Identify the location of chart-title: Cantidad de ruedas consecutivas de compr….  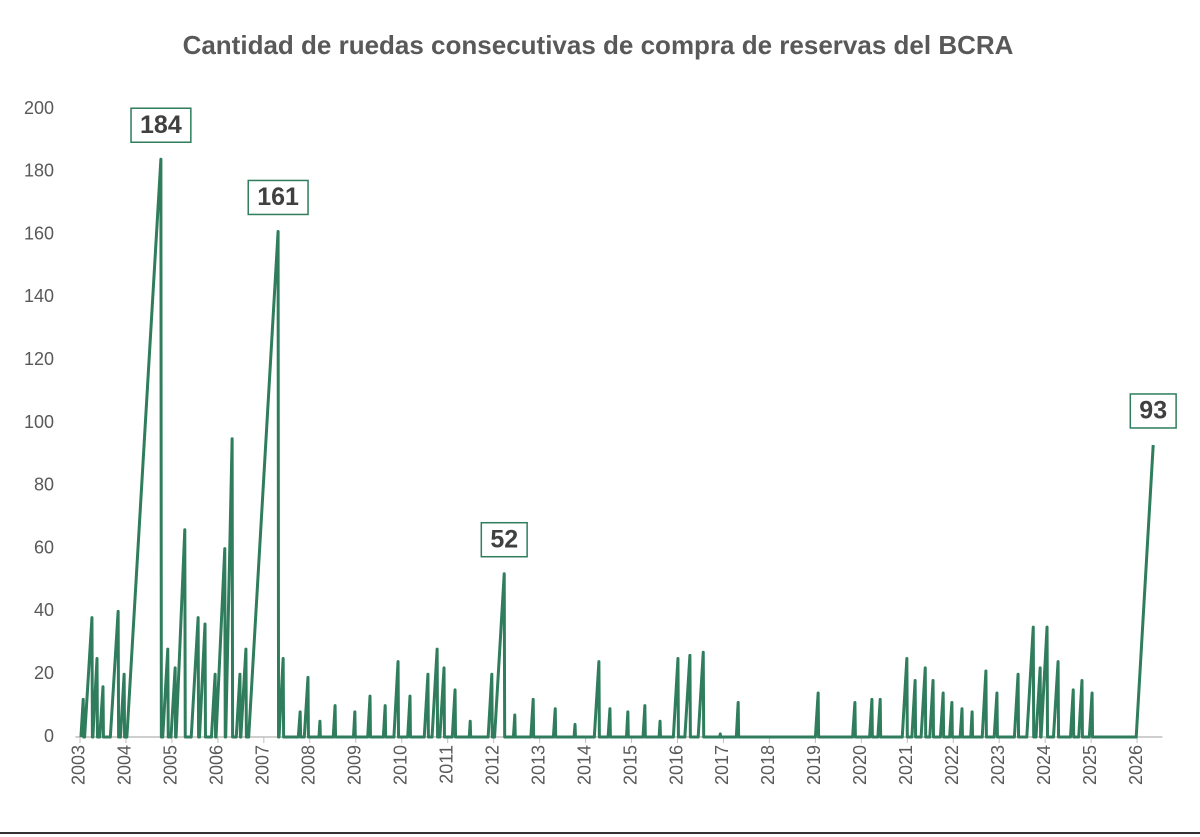
(598, 45).